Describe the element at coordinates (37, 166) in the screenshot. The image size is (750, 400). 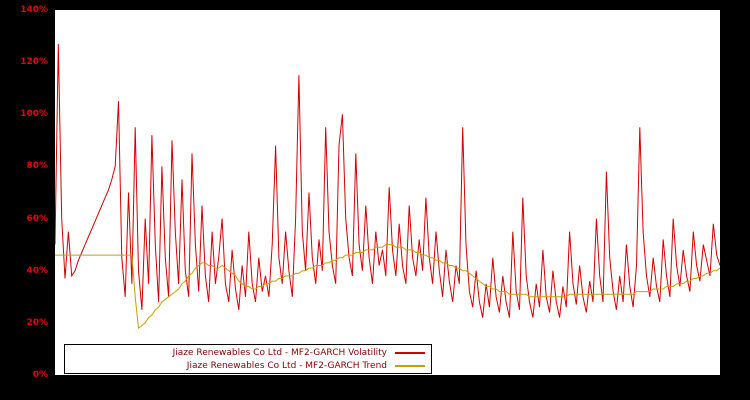
I see `y-axis-tick-label: 80%` at that location.